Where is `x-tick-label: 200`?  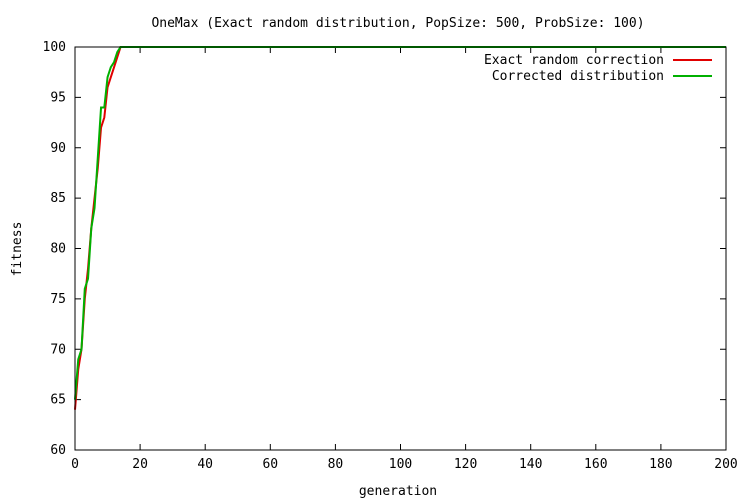 x-tick-label: 200 is located at coordinates (725, 464).